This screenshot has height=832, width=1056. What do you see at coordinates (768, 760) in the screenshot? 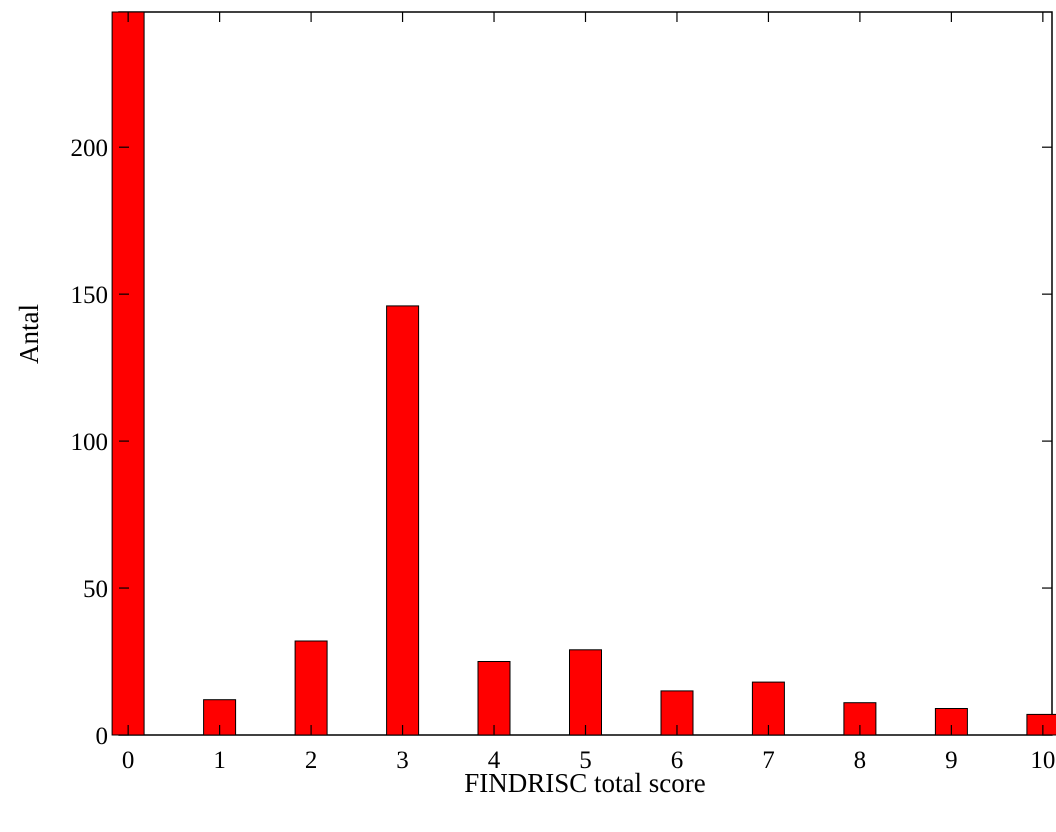
I see `x-tick-label: 7` at bounding box center [768, 760].